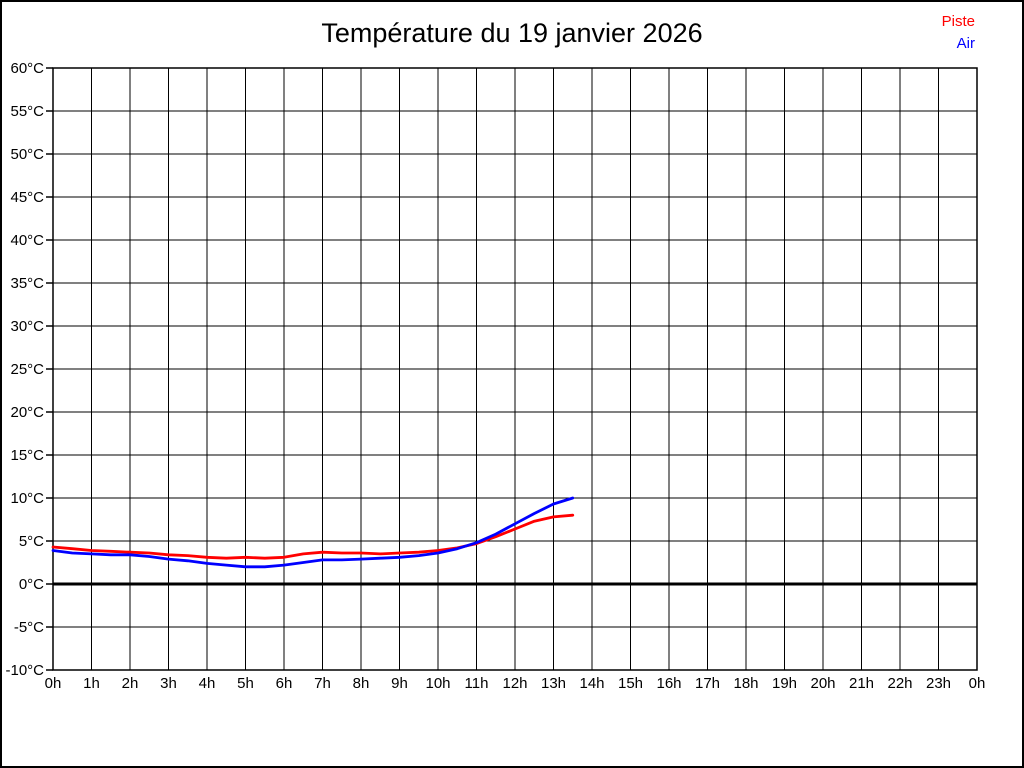 Image resolution: width=1024 pixels, height=768 pixels. Describe the element at coordinates (27, 455) in the screenshot. I see `y-tick-label: 15°C` at that location.